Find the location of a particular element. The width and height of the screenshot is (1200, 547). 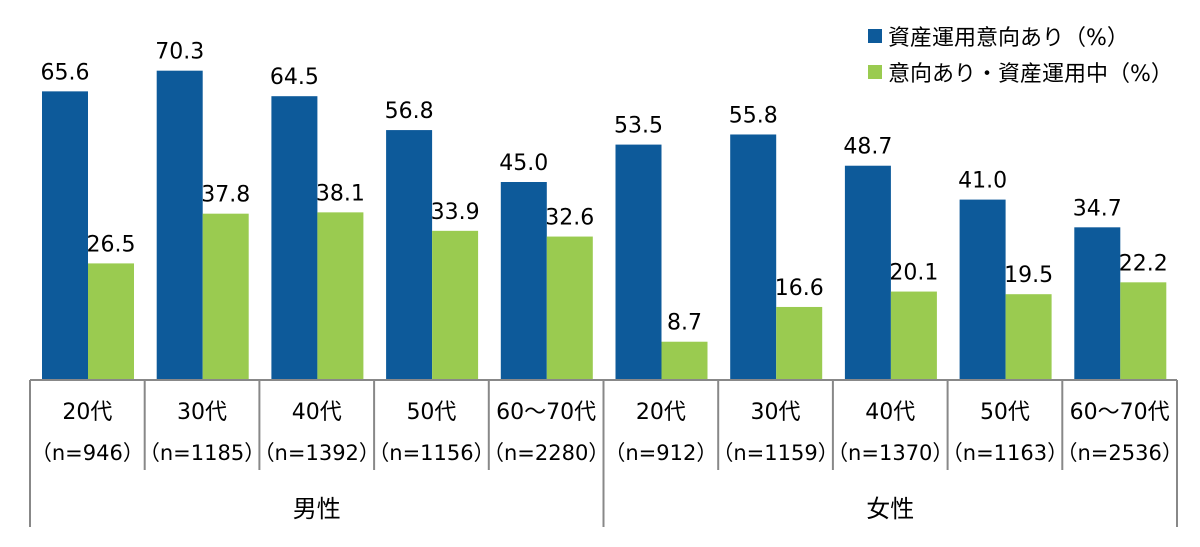

category-n-label-8: （n=1163） is located at coordinates (1005, 453).